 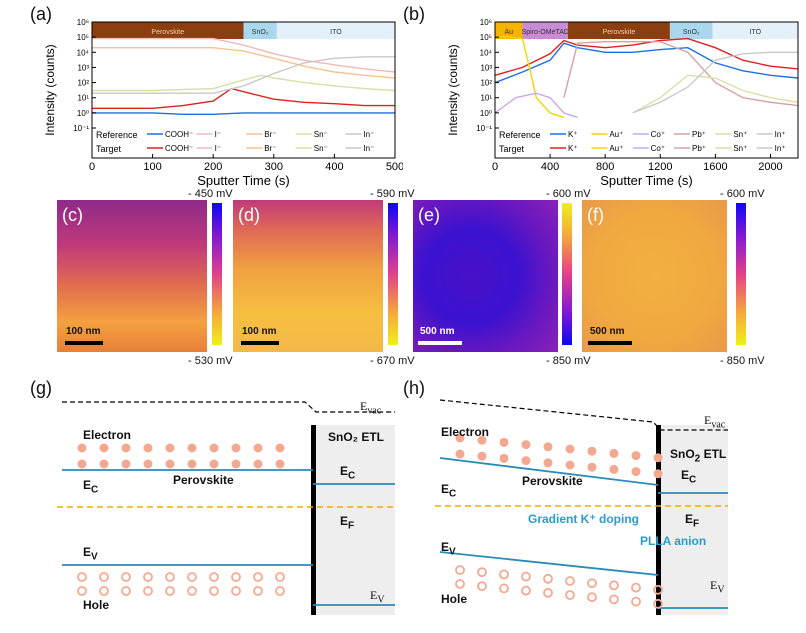 I want to click on x-axis-title: Sputter Time (s), so click(x=646, y=180).